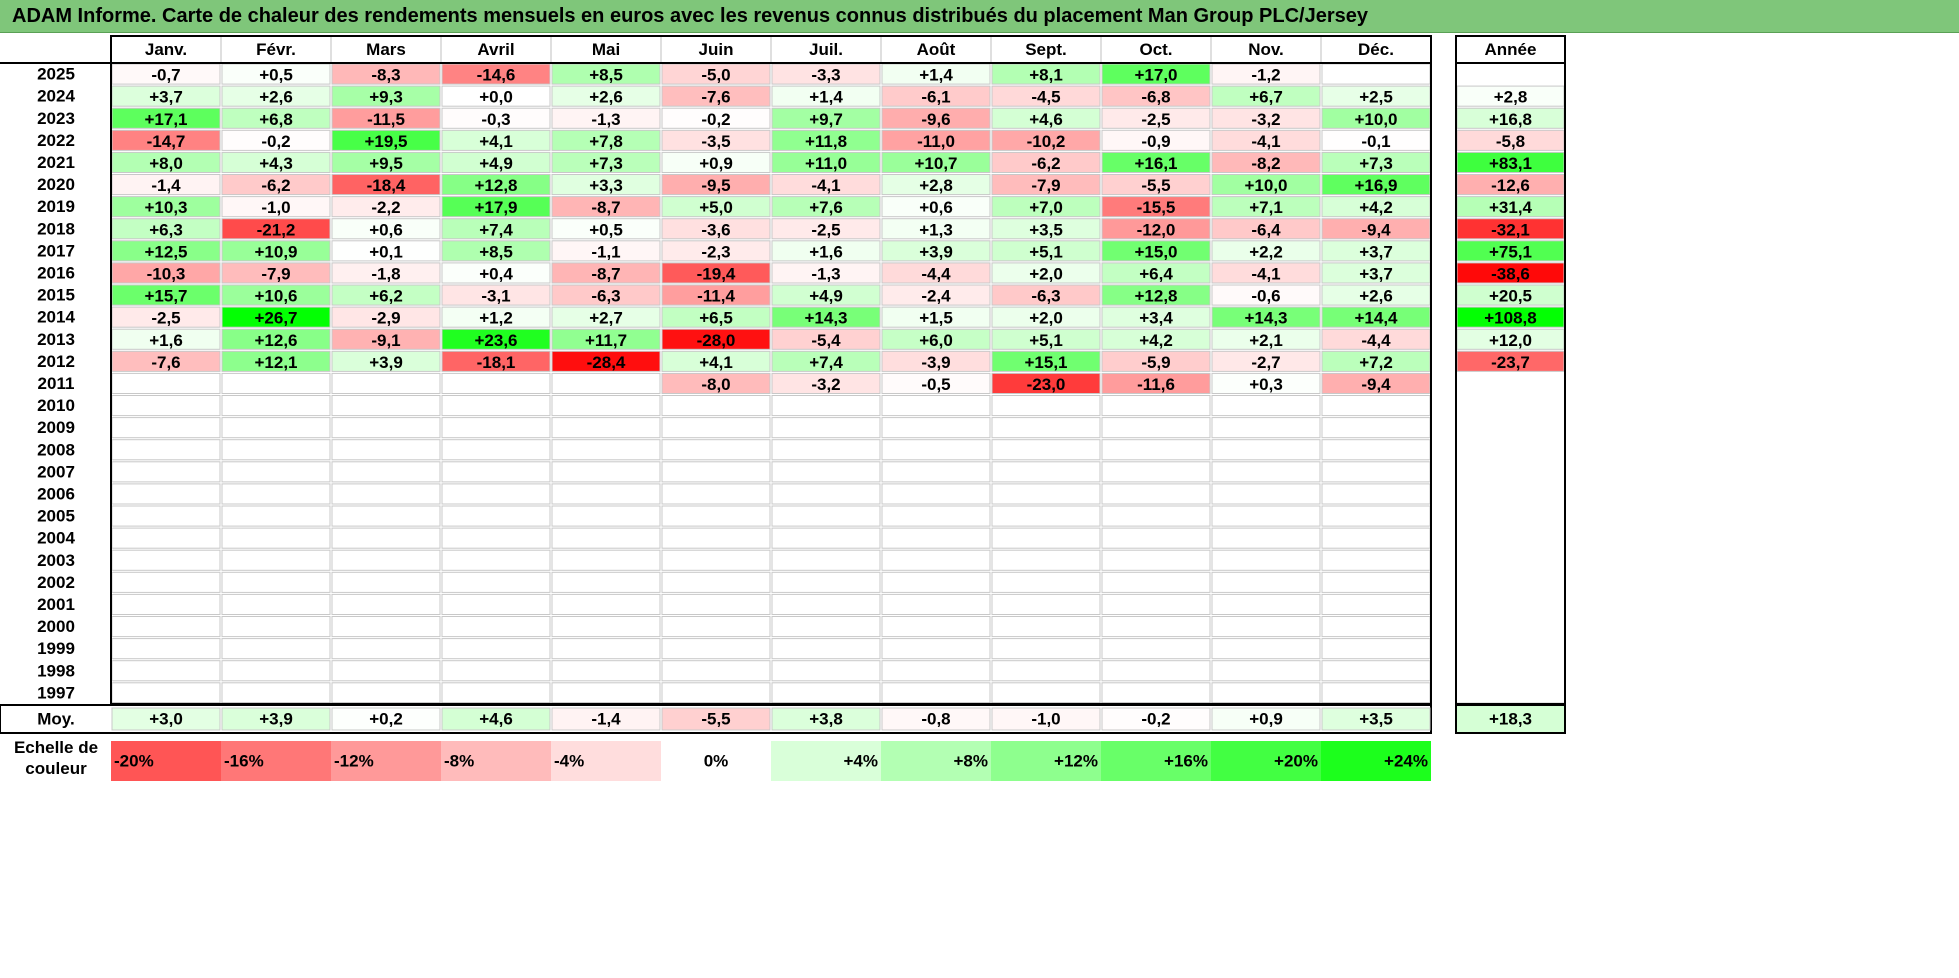 The height and width of the screenshot is (978, 1959). What do you see at coordinates (1156, 761) in the screenshot?
I see `scale-swatch` at bounding box center [1156, 761].